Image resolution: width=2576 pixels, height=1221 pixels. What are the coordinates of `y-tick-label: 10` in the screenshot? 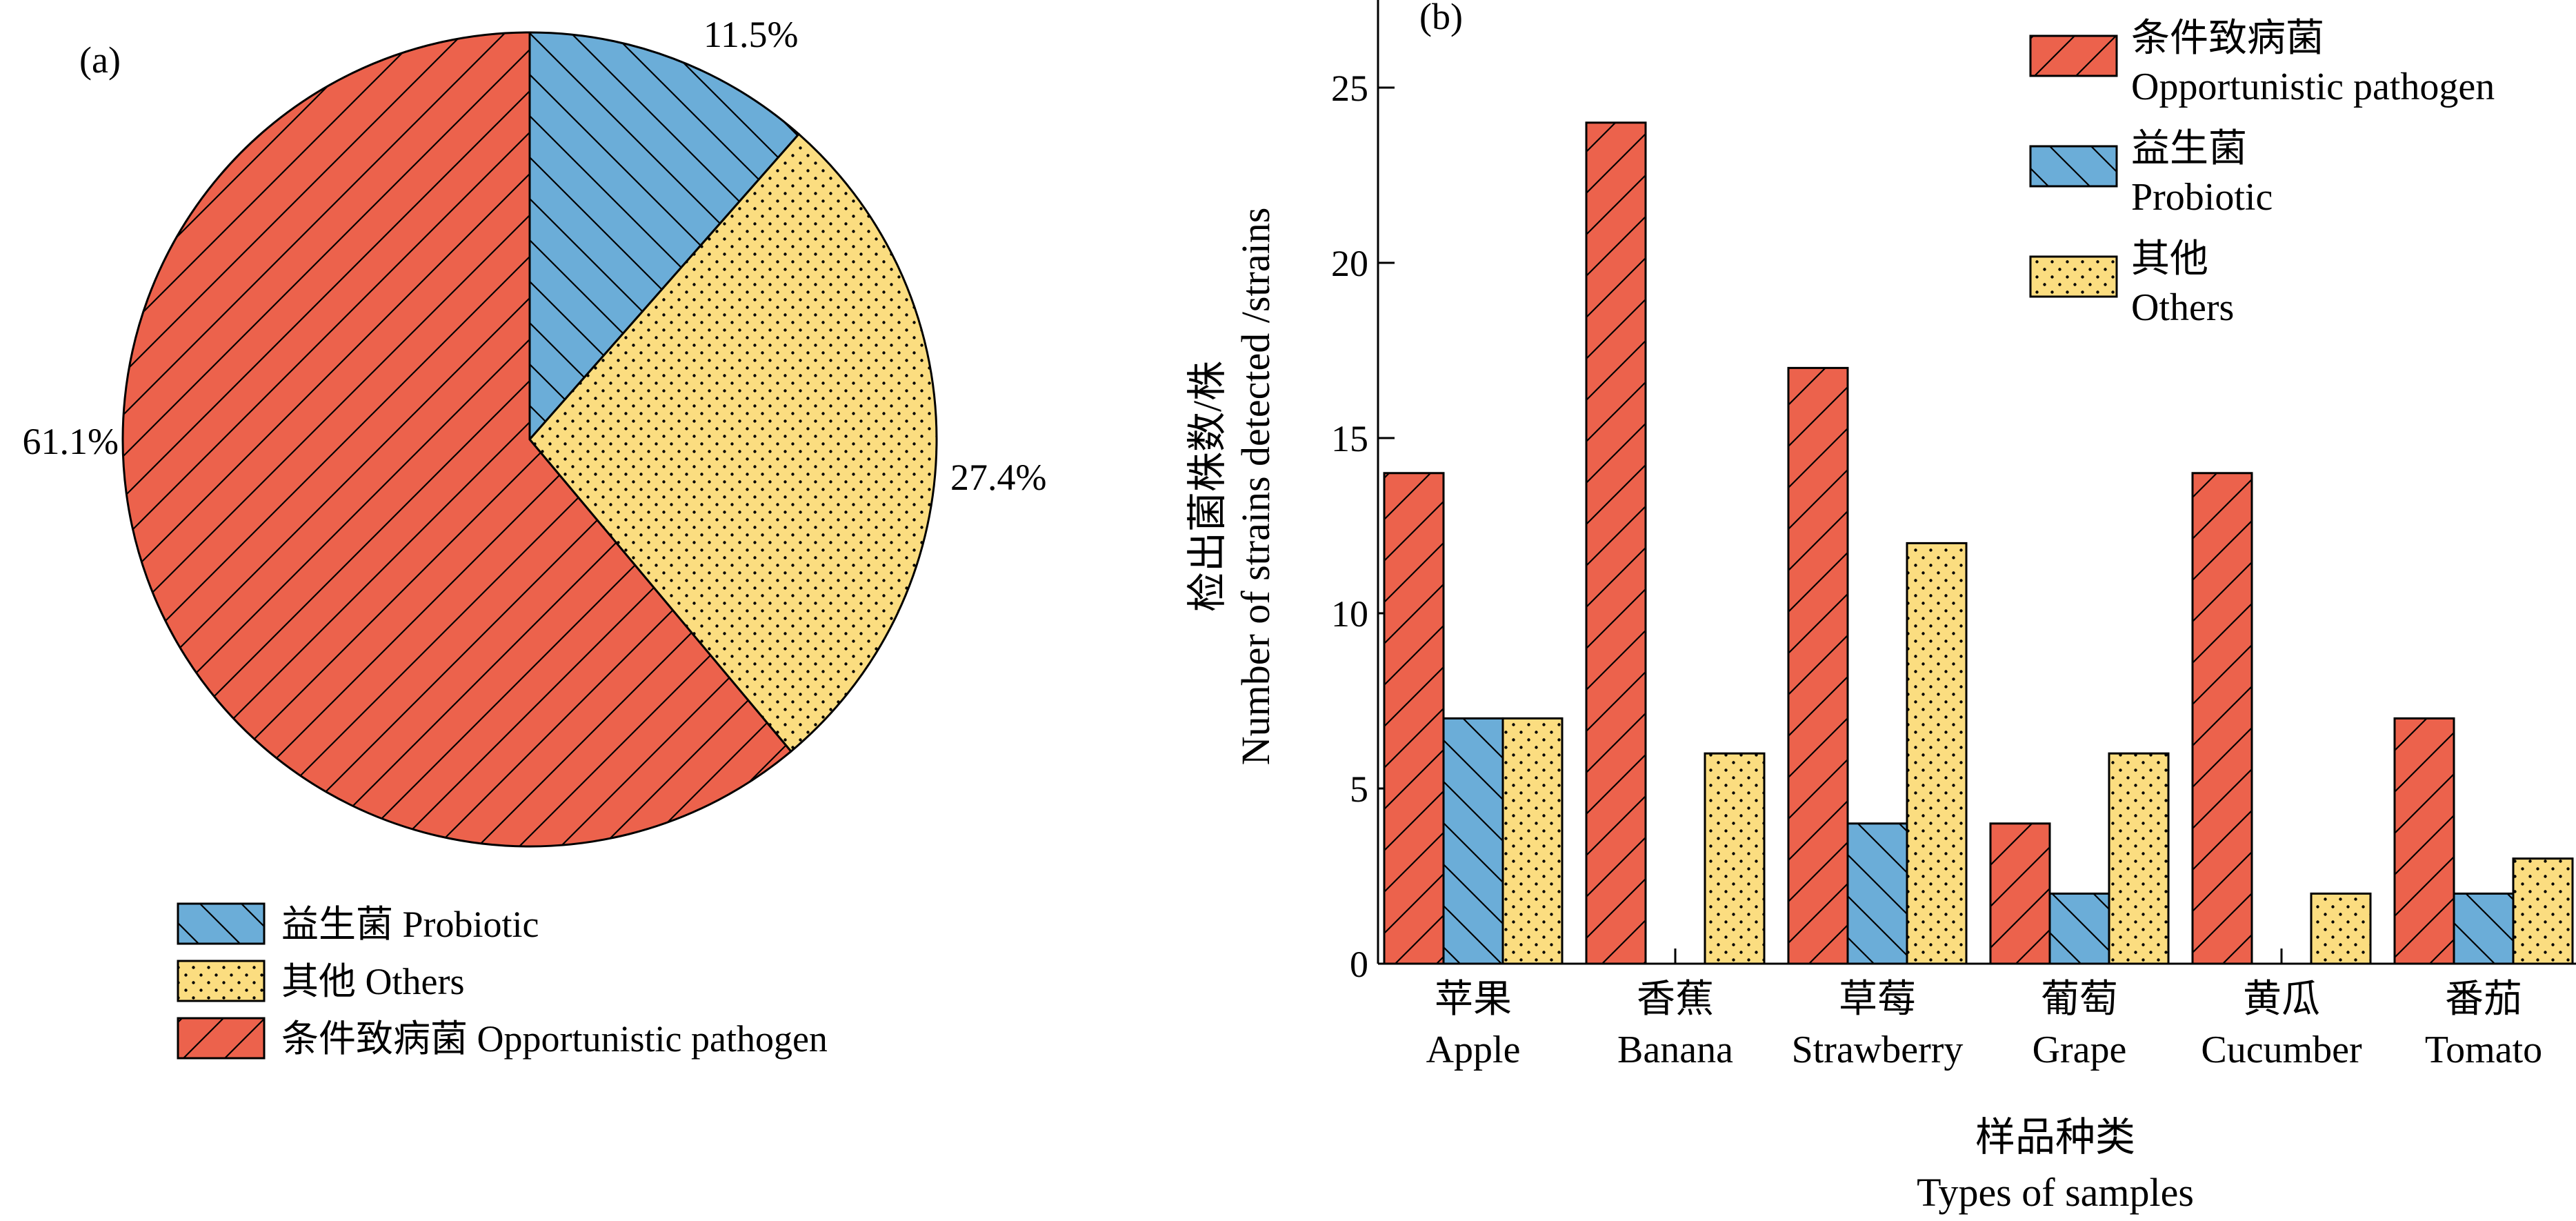 It's located at (1349, 614).